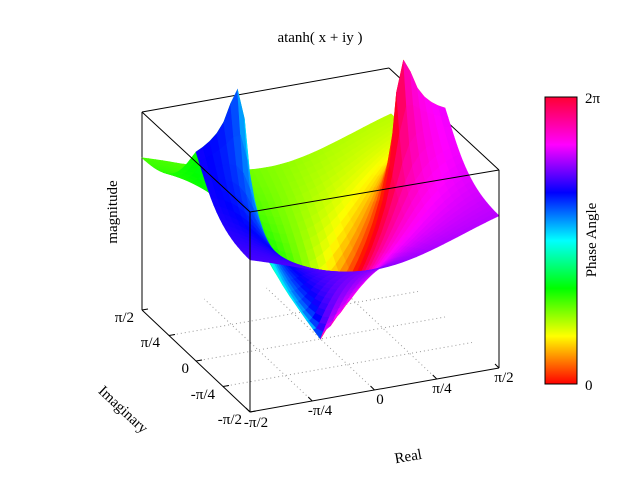 Image resolution: width=640 pixels, height=480 pixels. I want to click on x-tick-label: -π/2, so click(256, 423).